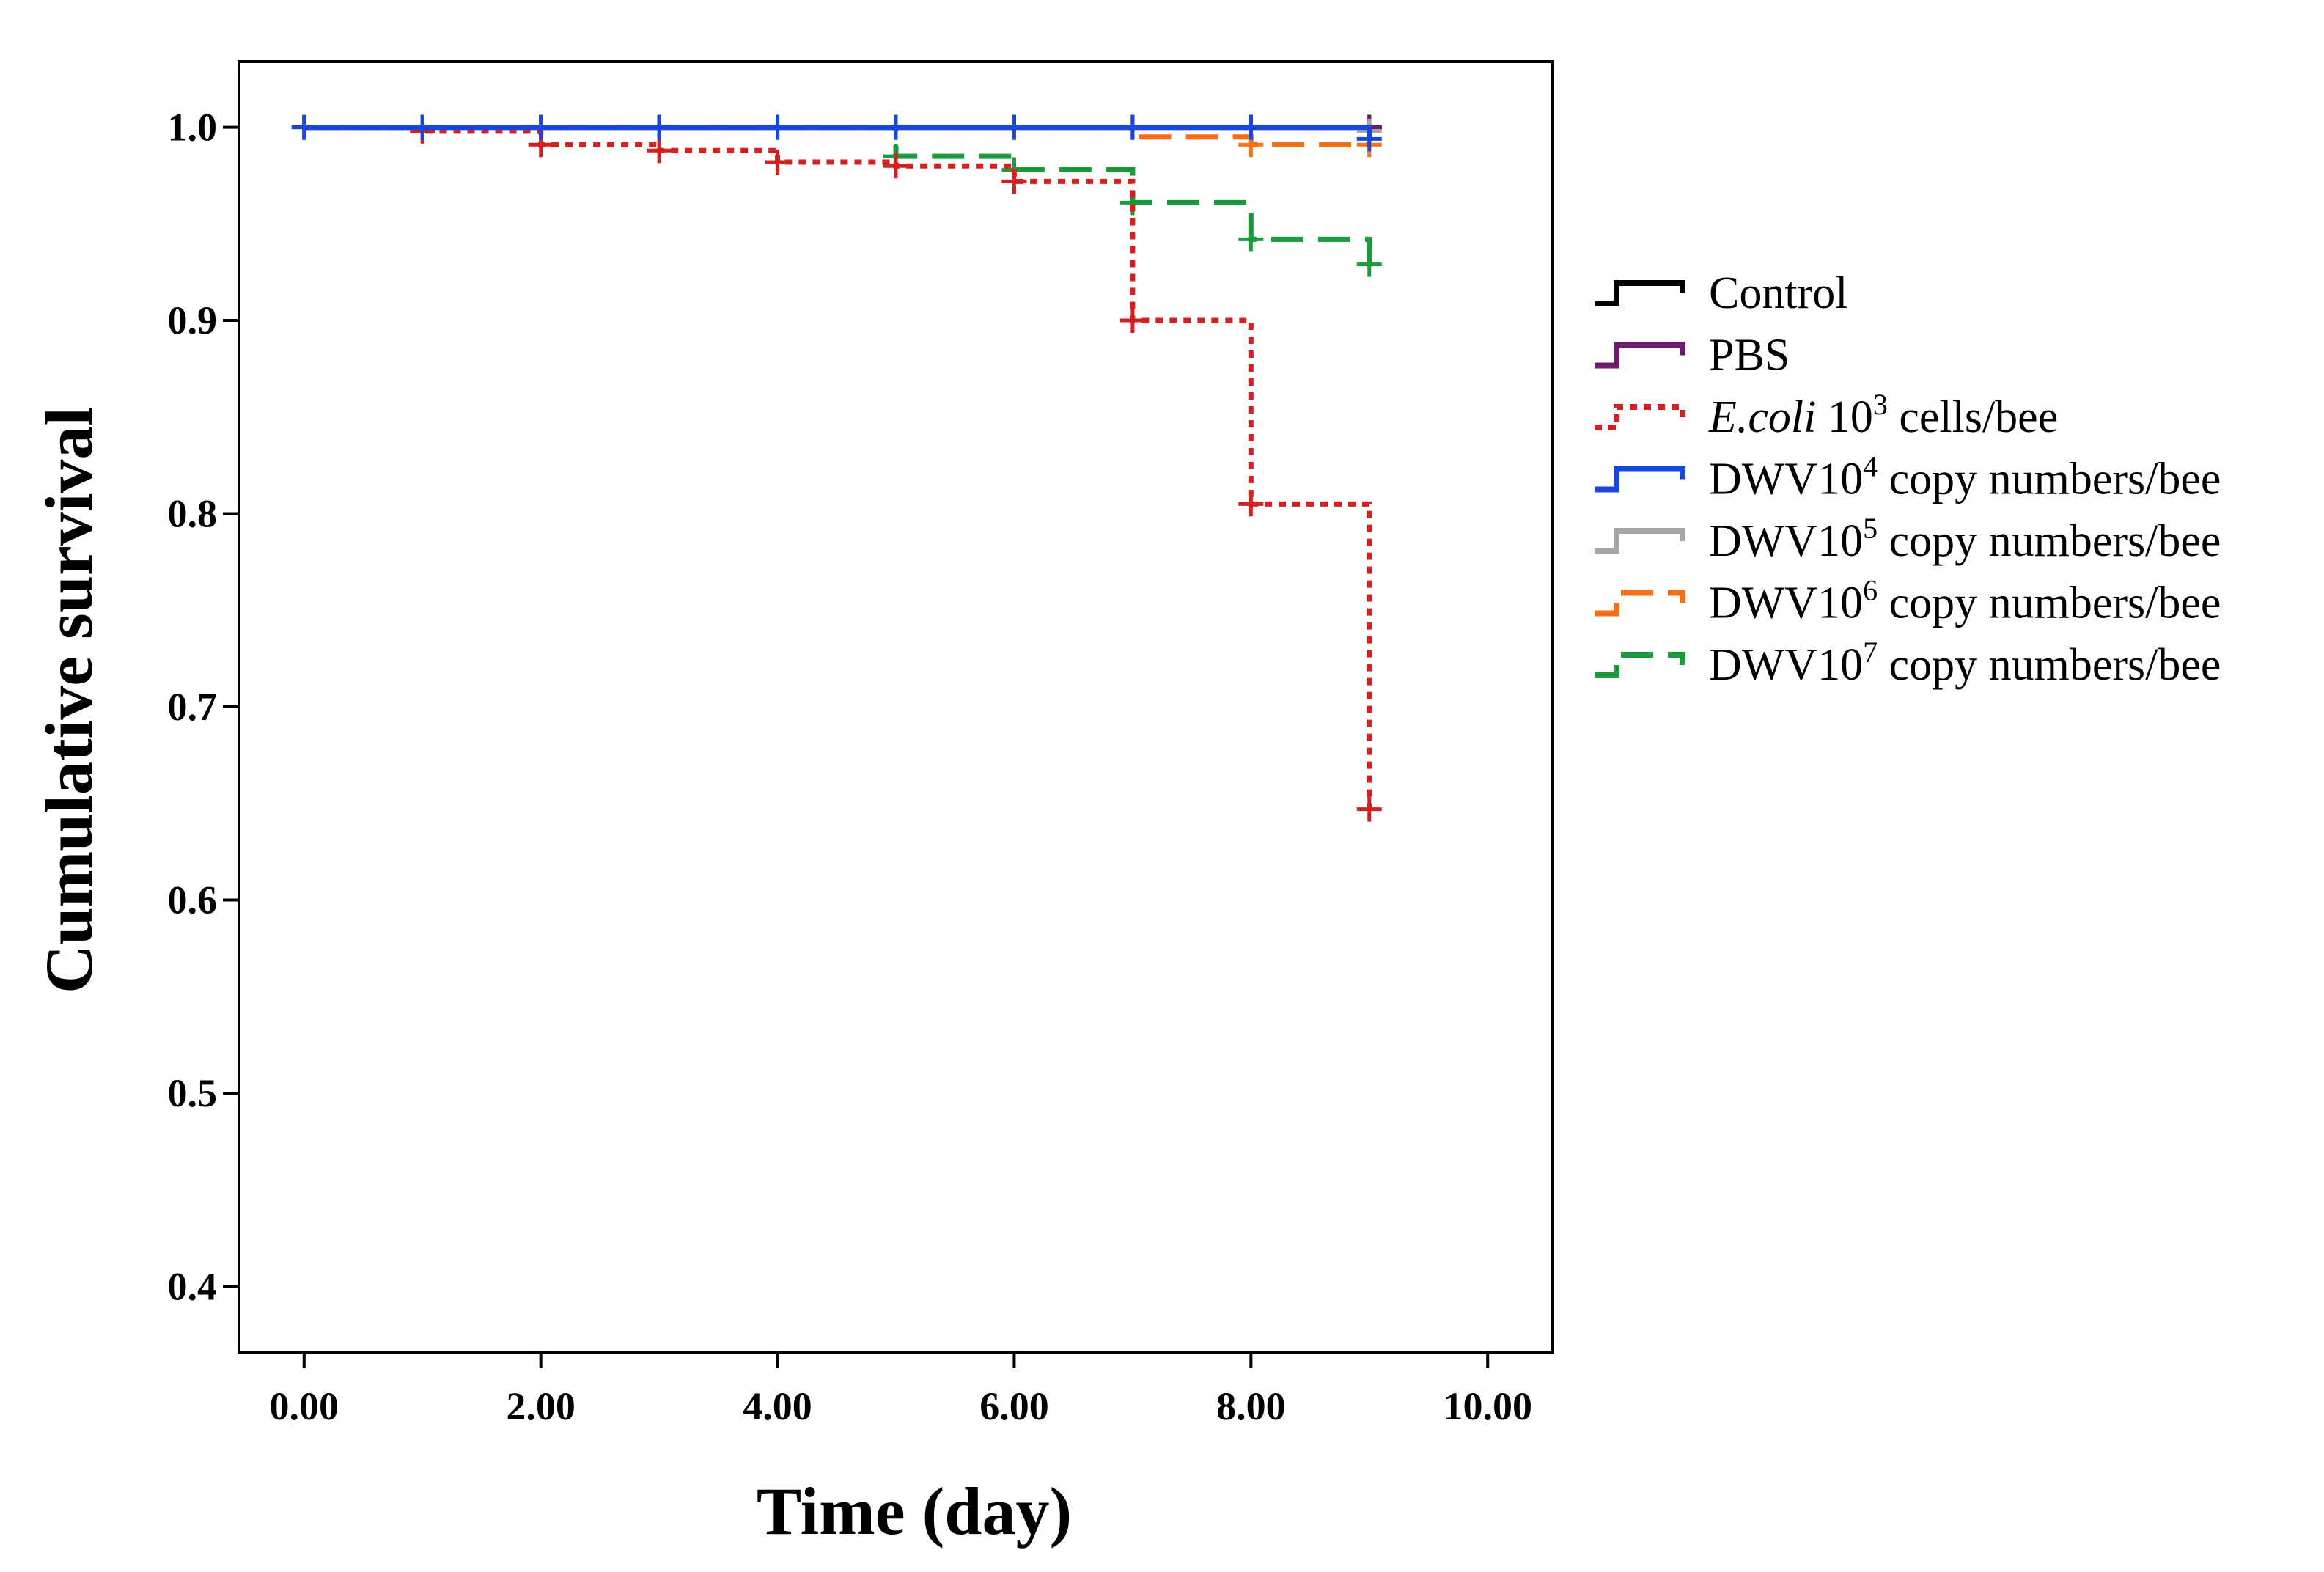 The height and width of the screenshot is (1572, 2324). What do you see at coordinates (1251, 1406) in the screenshot?
I see `x-tick-label: 8.00` at bounding box center [1251, 1406].